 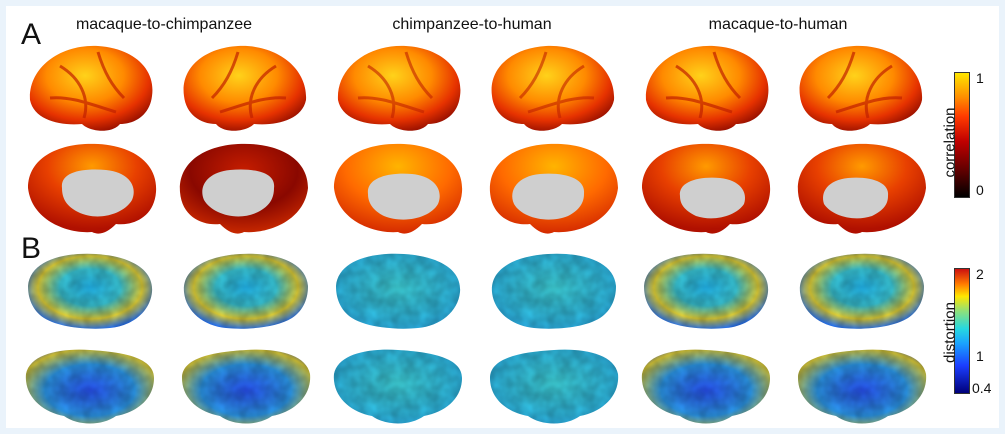 What do you see at coordinates (554, 386) in the screenshot?
I see `brain-medial-b4` at bounding box center [554, 386].